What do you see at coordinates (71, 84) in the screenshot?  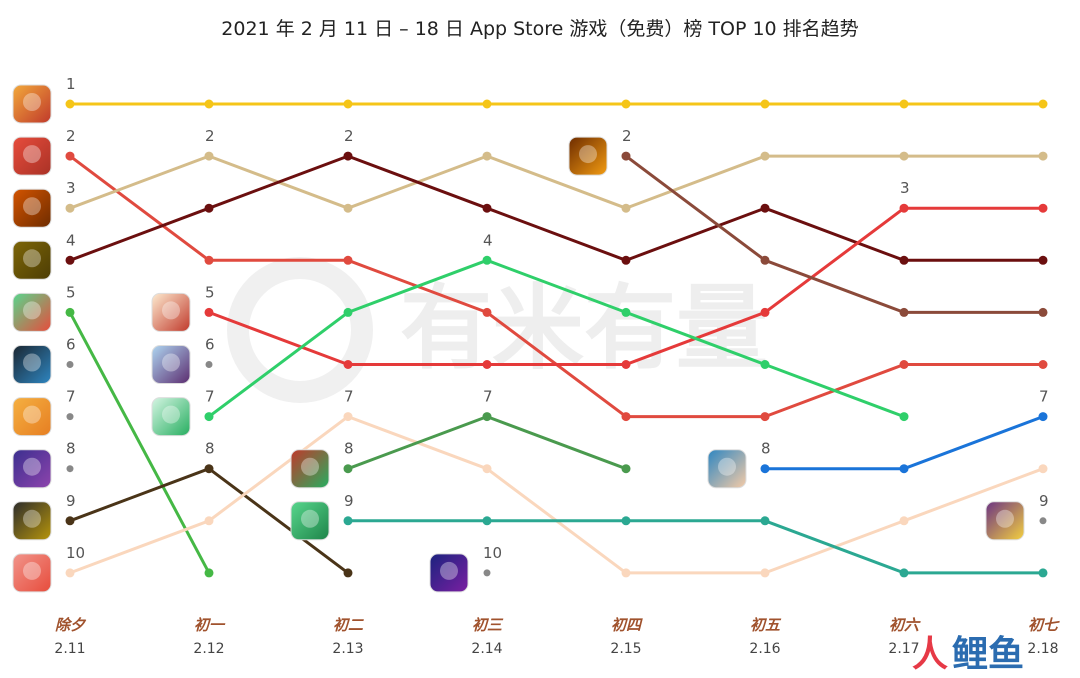 I see `rank-label-0: 1` at bounding box center [71, 84].